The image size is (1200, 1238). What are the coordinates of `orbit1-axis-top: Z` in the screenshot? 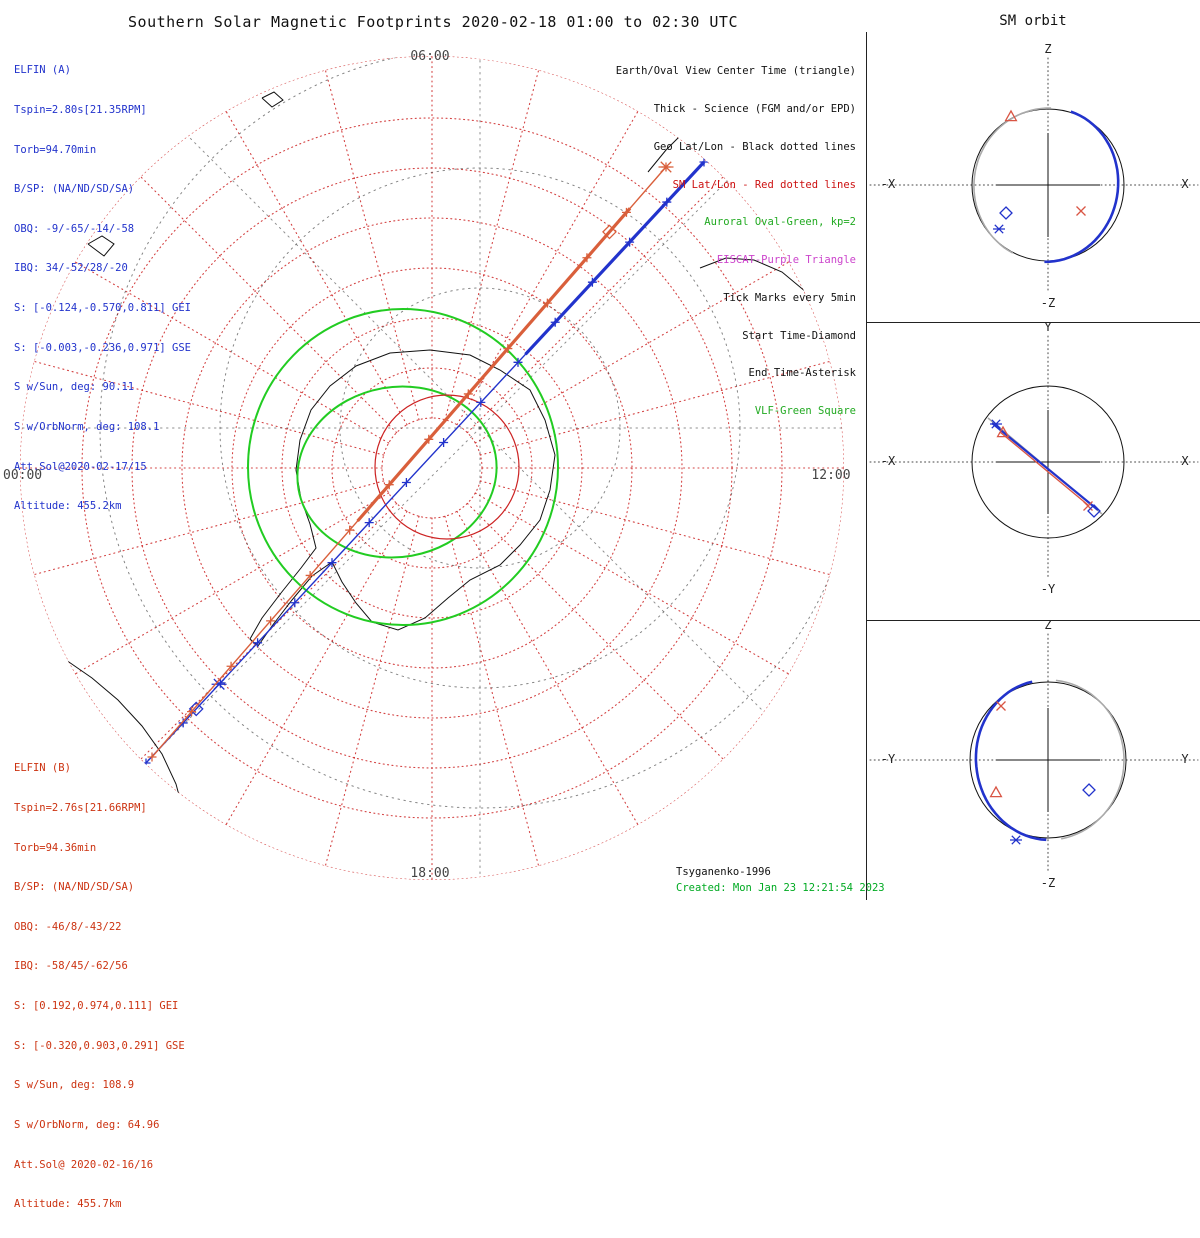 It's located at (1048, 49).